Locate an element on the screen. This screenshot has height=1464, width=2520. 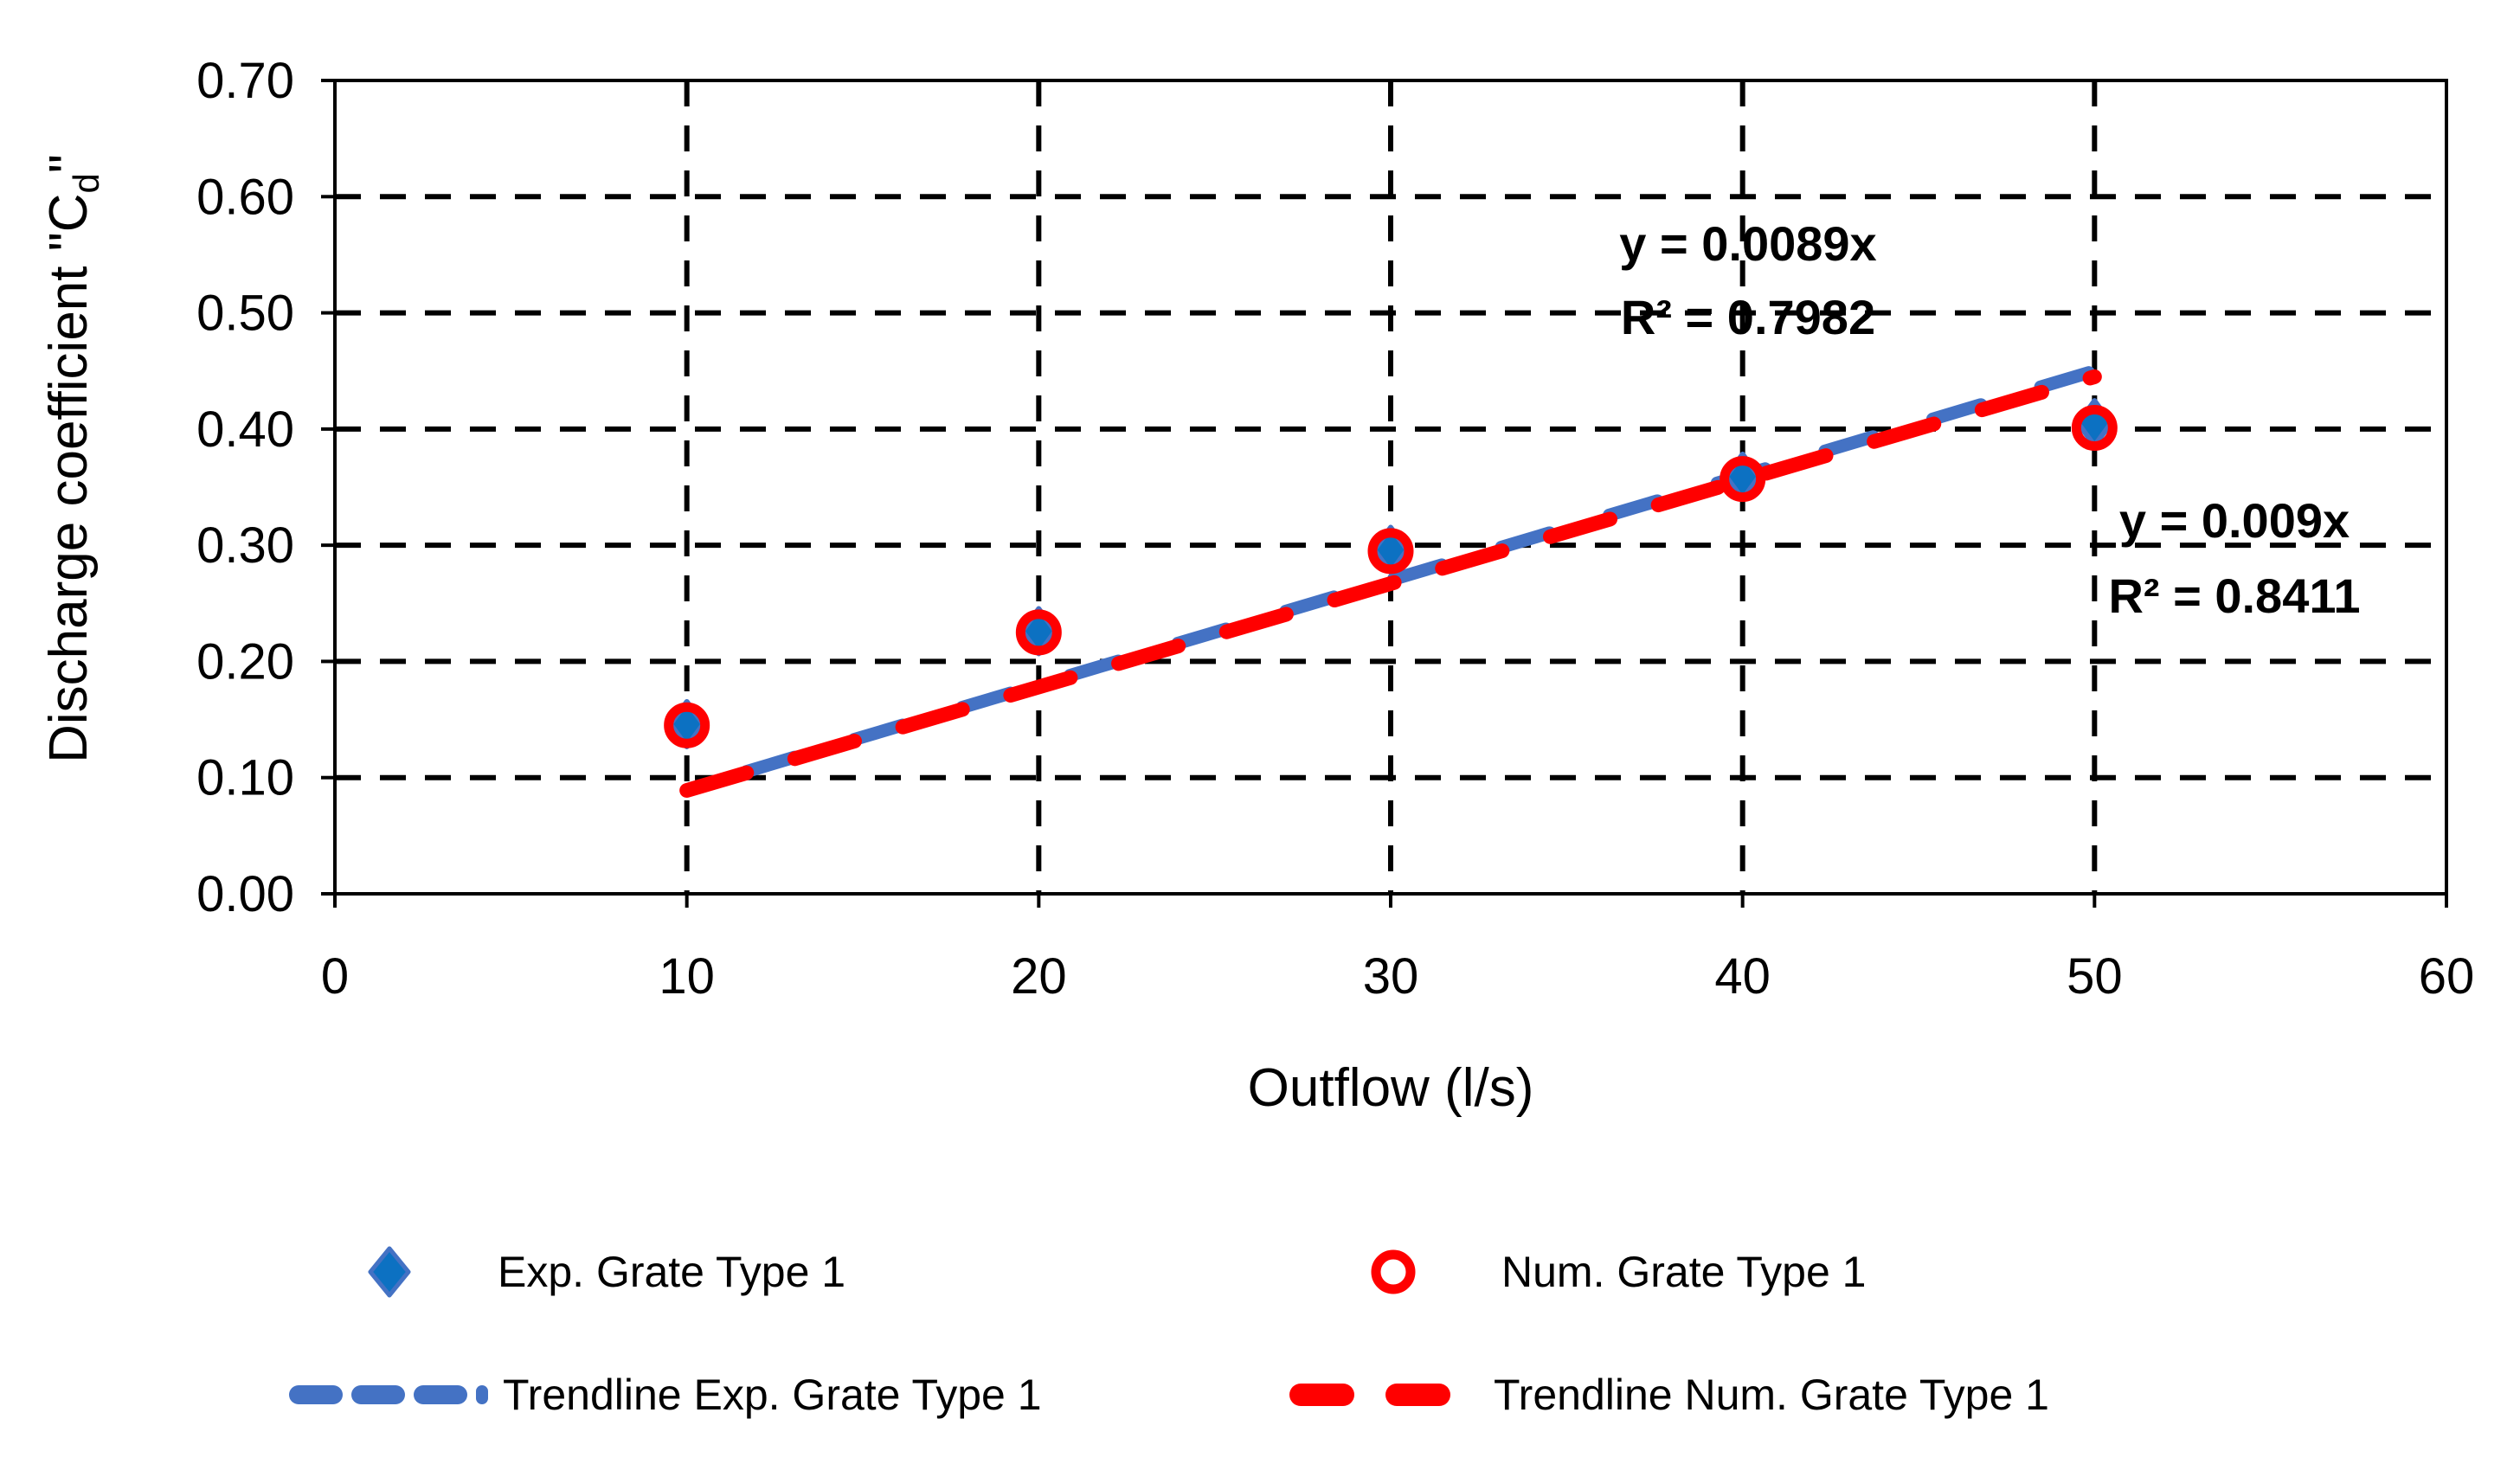
x-tick-label: 50 is located at coordinates (2095, 976).